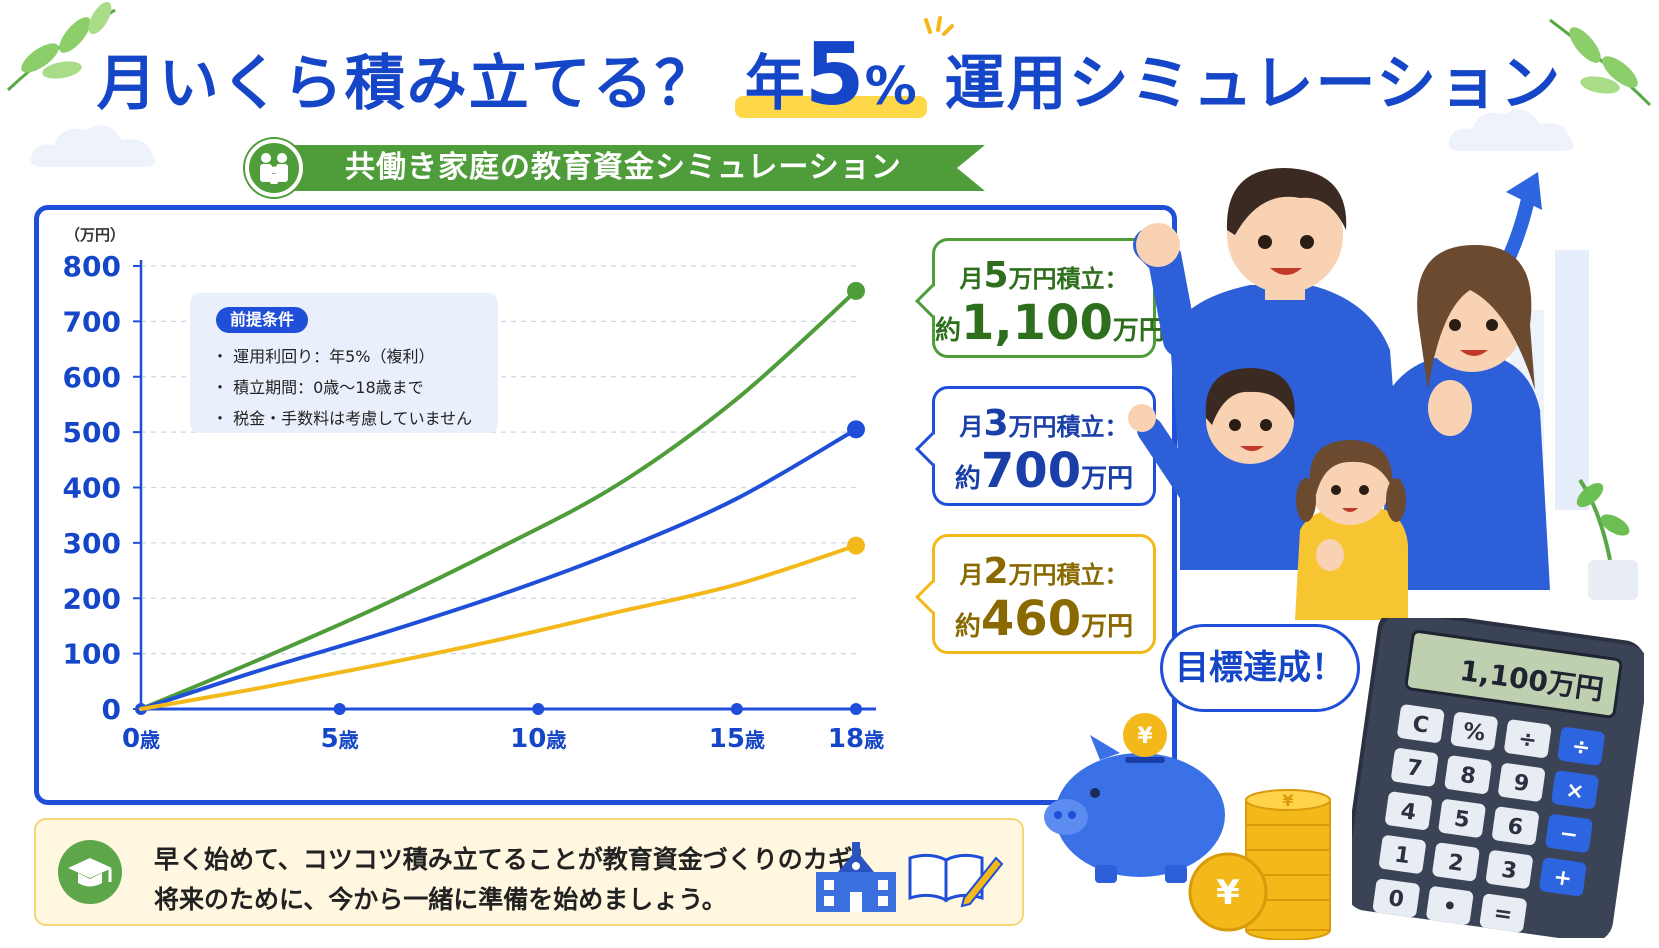 This screenshot has height=948, width=1659. What do you see at coordinates (406, 83) in the screenshot?
I see `title-question: 月いくら積み立てる？` at bounding box center [406, 83].